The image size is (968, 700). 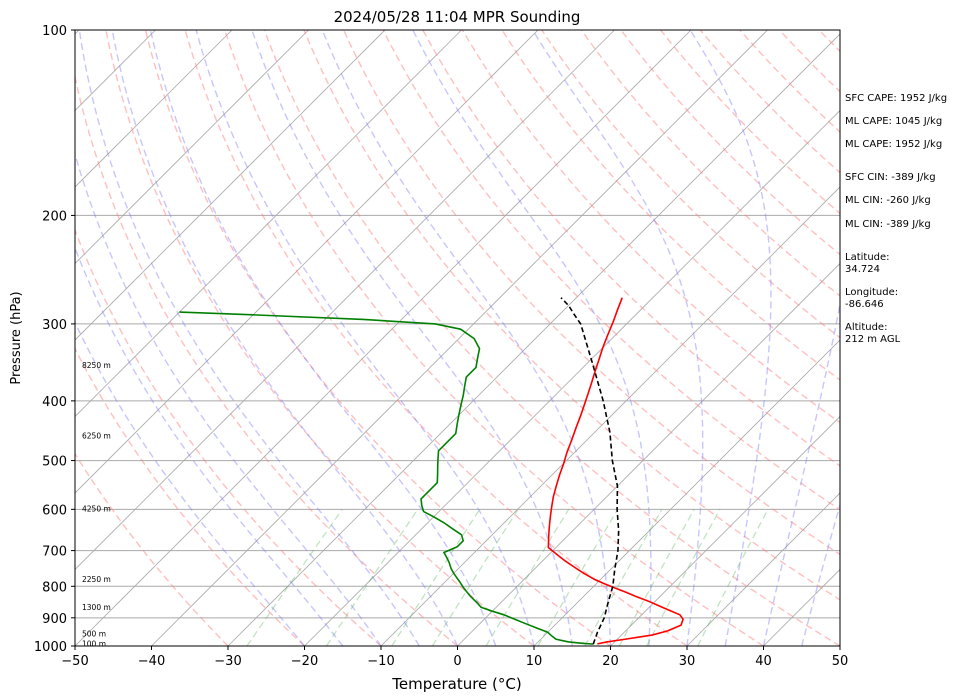 What do you see at coordinates (304, 661) in the screenshot?
I see `x-tick-label: −20` at bounding box center [304, 661].